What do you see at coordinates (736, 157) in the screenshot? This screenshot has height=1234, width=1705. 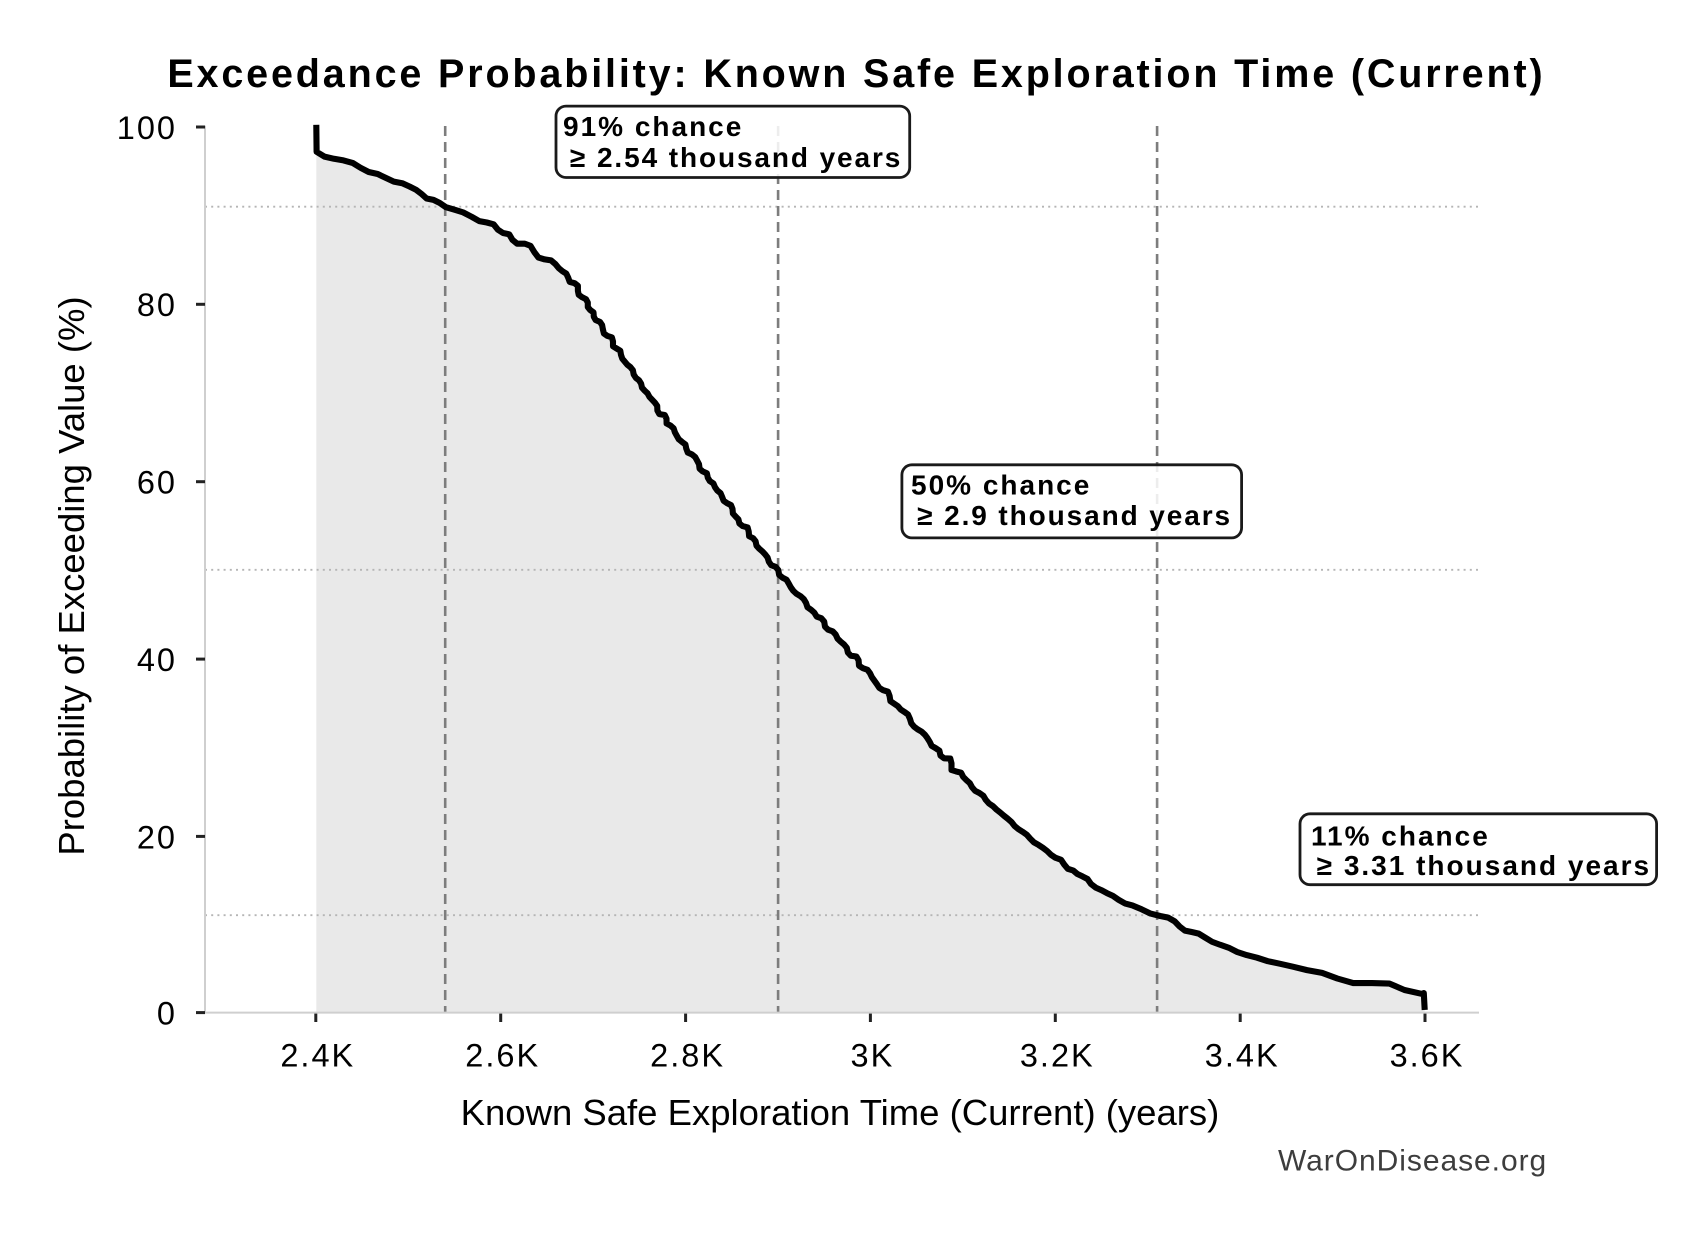 I see `svg-text: ≥ 2.54 thousand years` at bounding box center [736, 157].